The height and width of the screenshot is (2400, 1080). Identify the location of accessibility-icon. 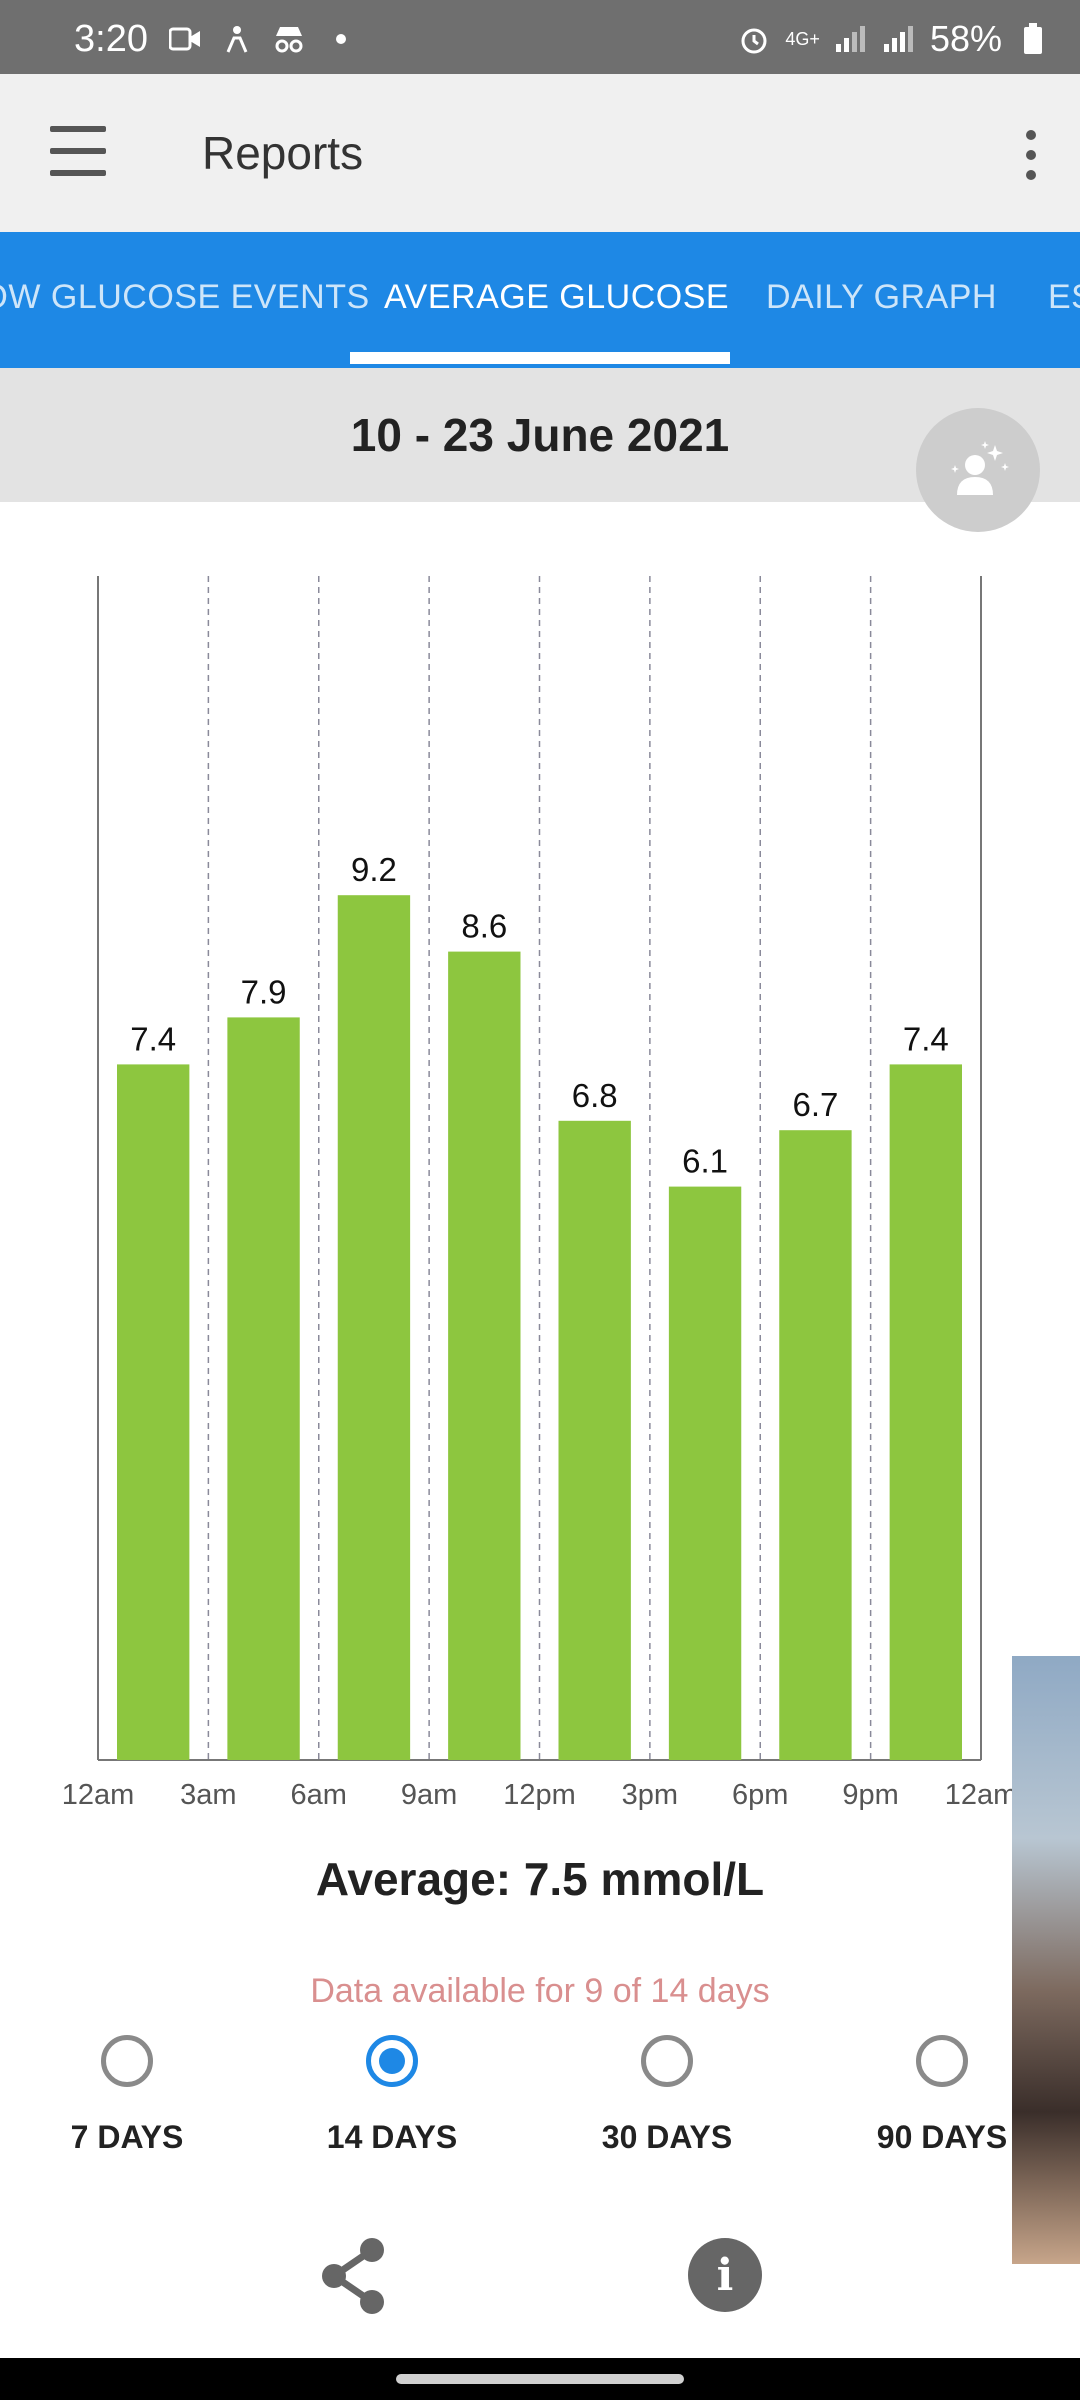
(237, 39).